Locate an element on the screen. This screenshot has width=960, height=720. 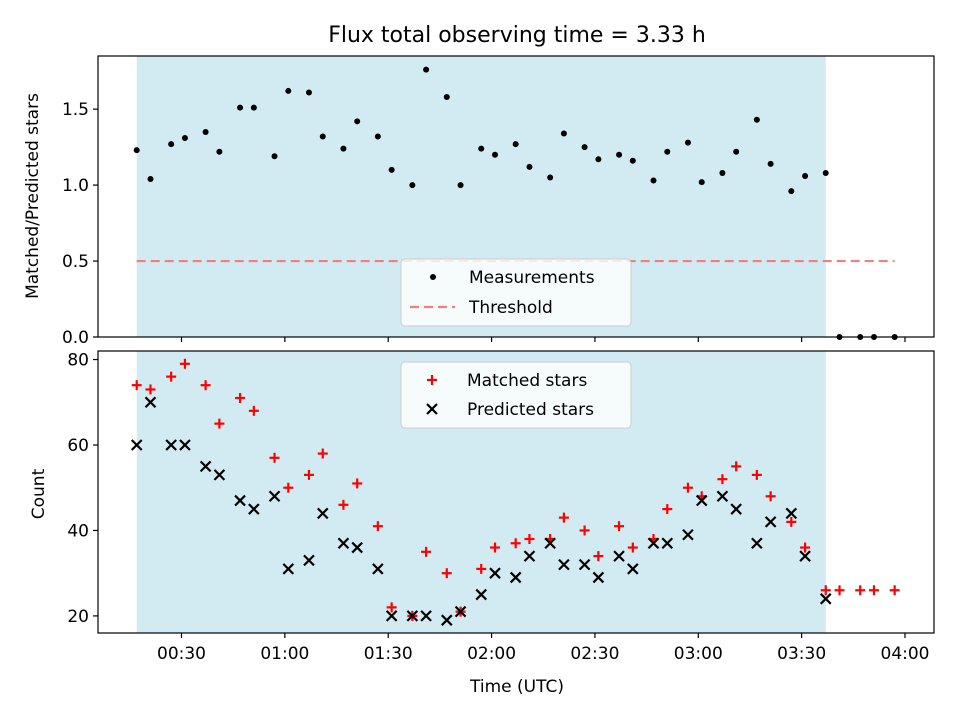
legend-matched-marker is located at coordinates (432, 380).